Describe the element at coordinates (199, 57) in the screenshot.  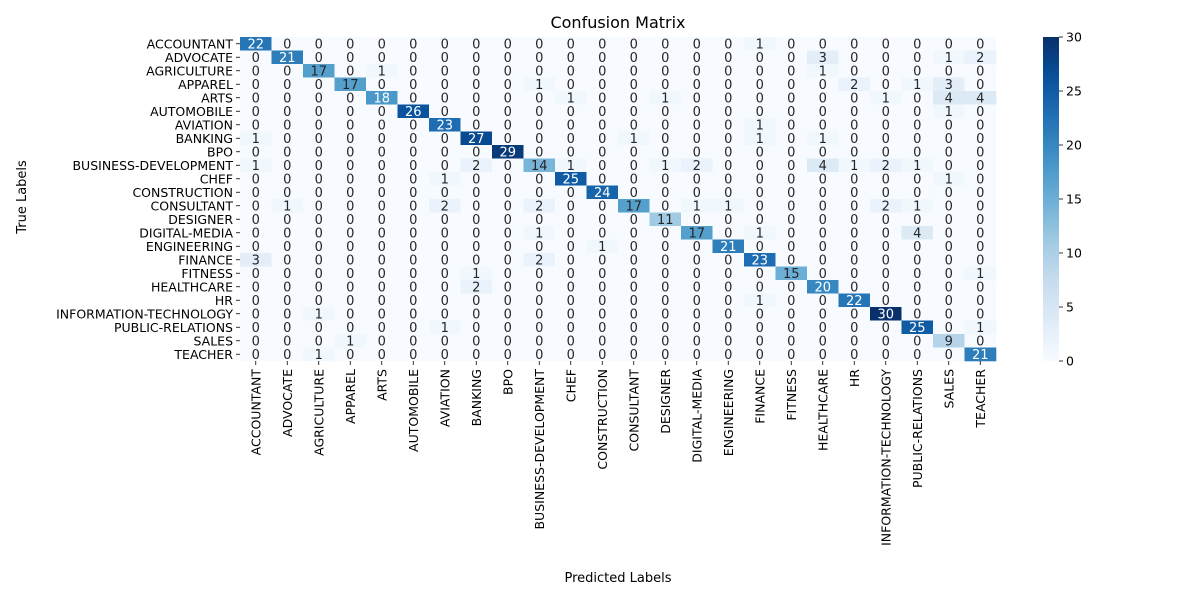
I see `y-tick-label: ADVOCATE` at that location.